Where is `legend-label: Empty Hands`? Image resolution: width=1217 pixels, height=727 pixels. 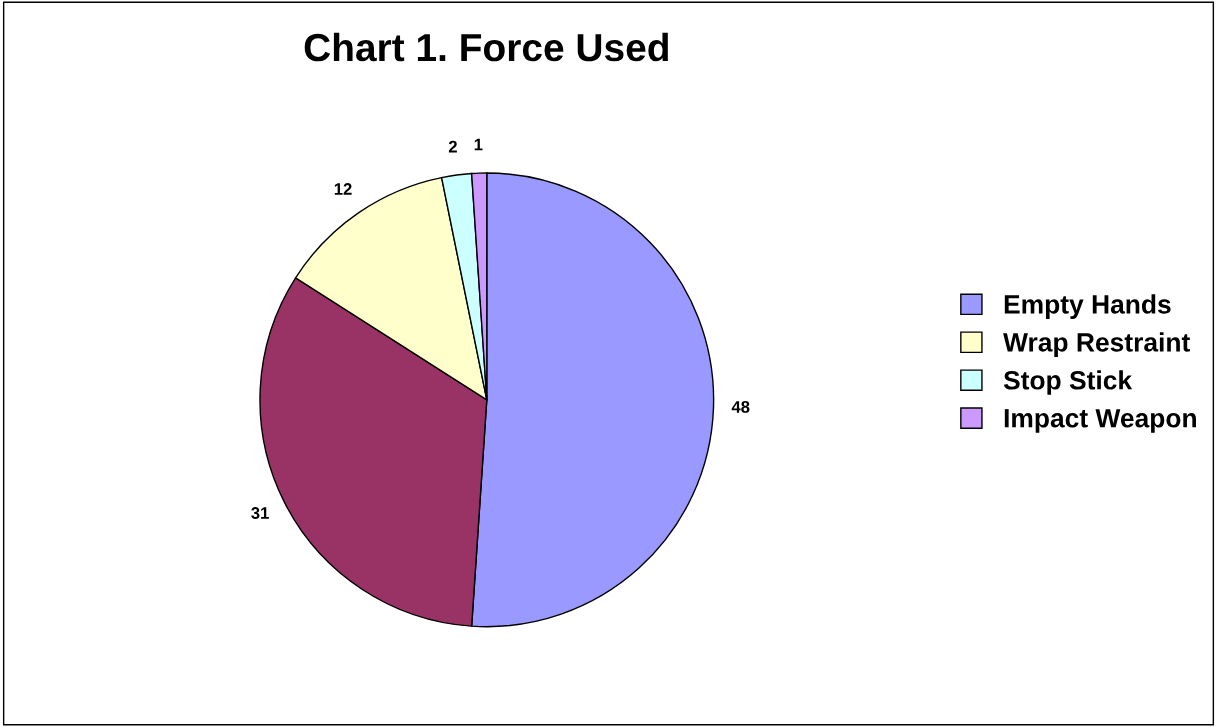 legend-label: Empty Hands is located at coordinates (1087, 306).